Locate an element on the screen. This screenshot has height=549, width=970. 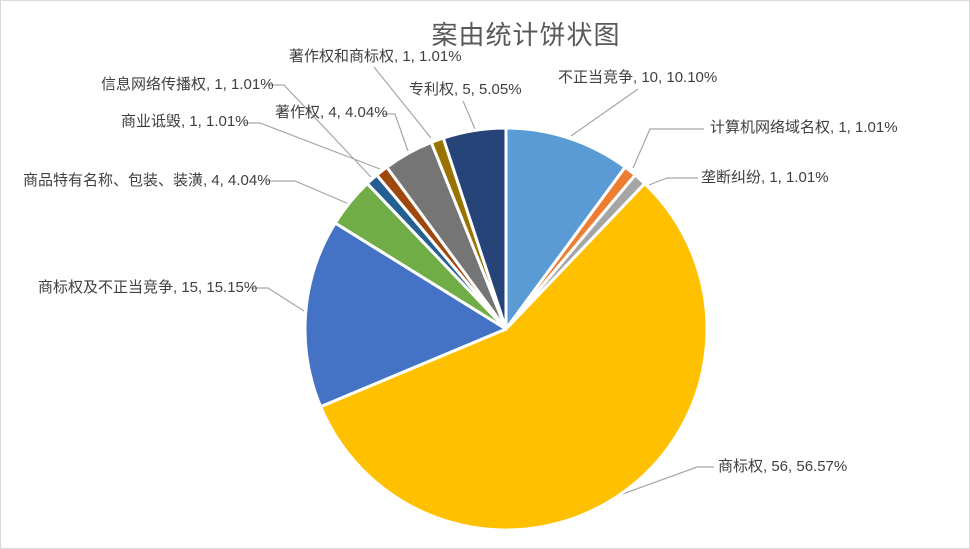
leader-line-patent is located at coordinates (469, 115).